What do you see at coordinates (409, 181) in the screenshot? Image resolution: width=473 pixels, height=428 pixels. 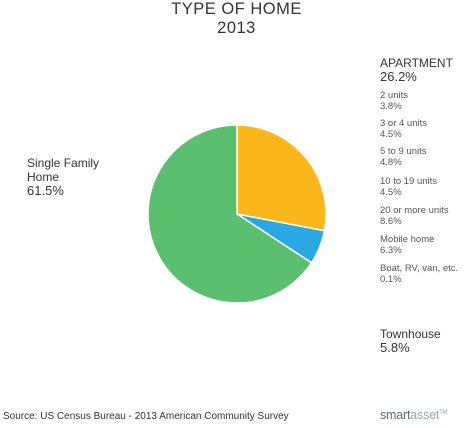 I see `breakdown-label: 10 to 19 units` at bounding box center [409, 181].